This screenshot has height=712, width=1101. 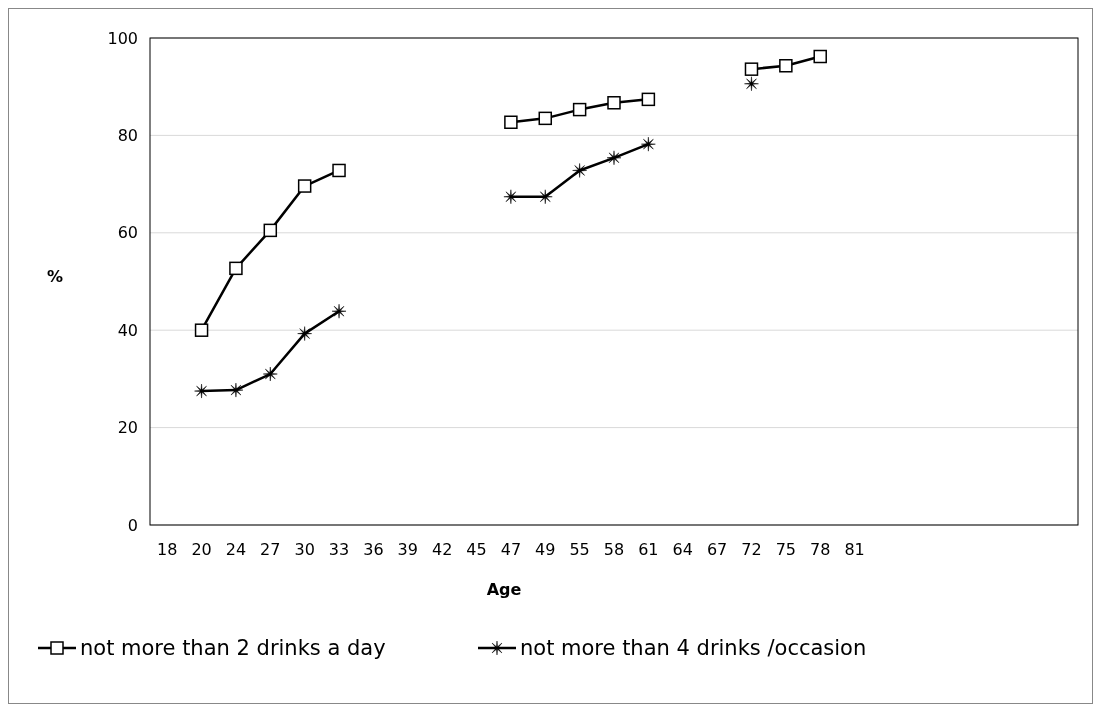 I want to click on x-tick-label: 78, so click(x=820, y=549).